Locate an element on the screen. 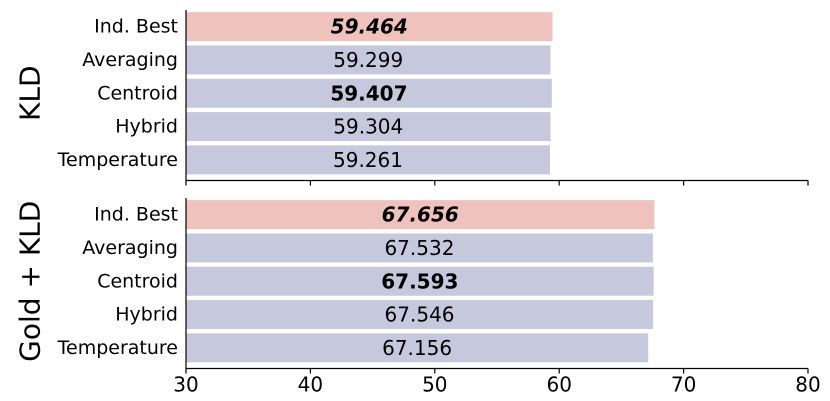 The image size is (830, 401). panel-1-category-label: Averaging is located at coordinates (130, 60).